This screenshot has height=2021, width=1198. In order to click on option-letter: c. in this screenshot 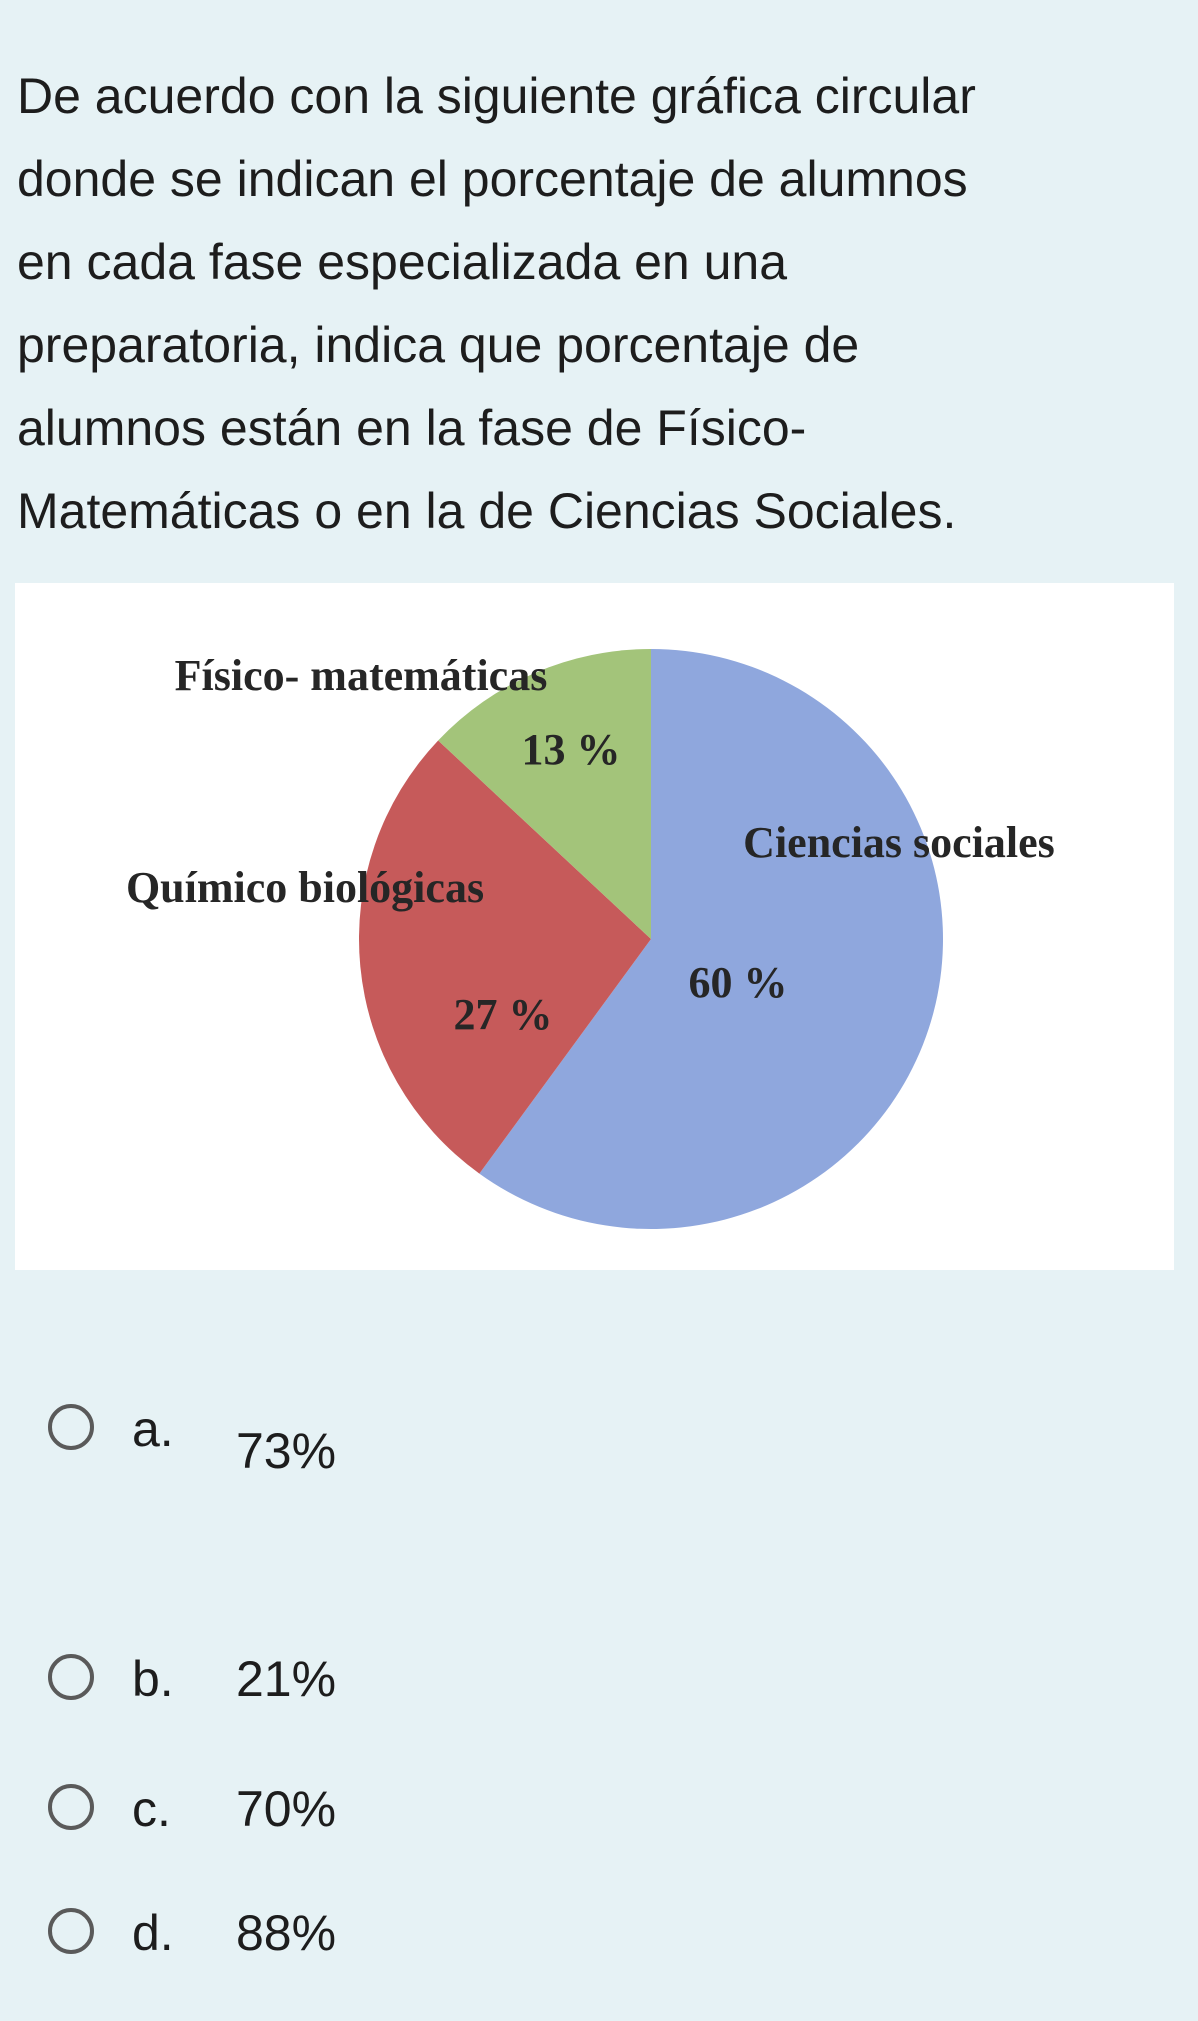, I will do `click(151, 1809)`.